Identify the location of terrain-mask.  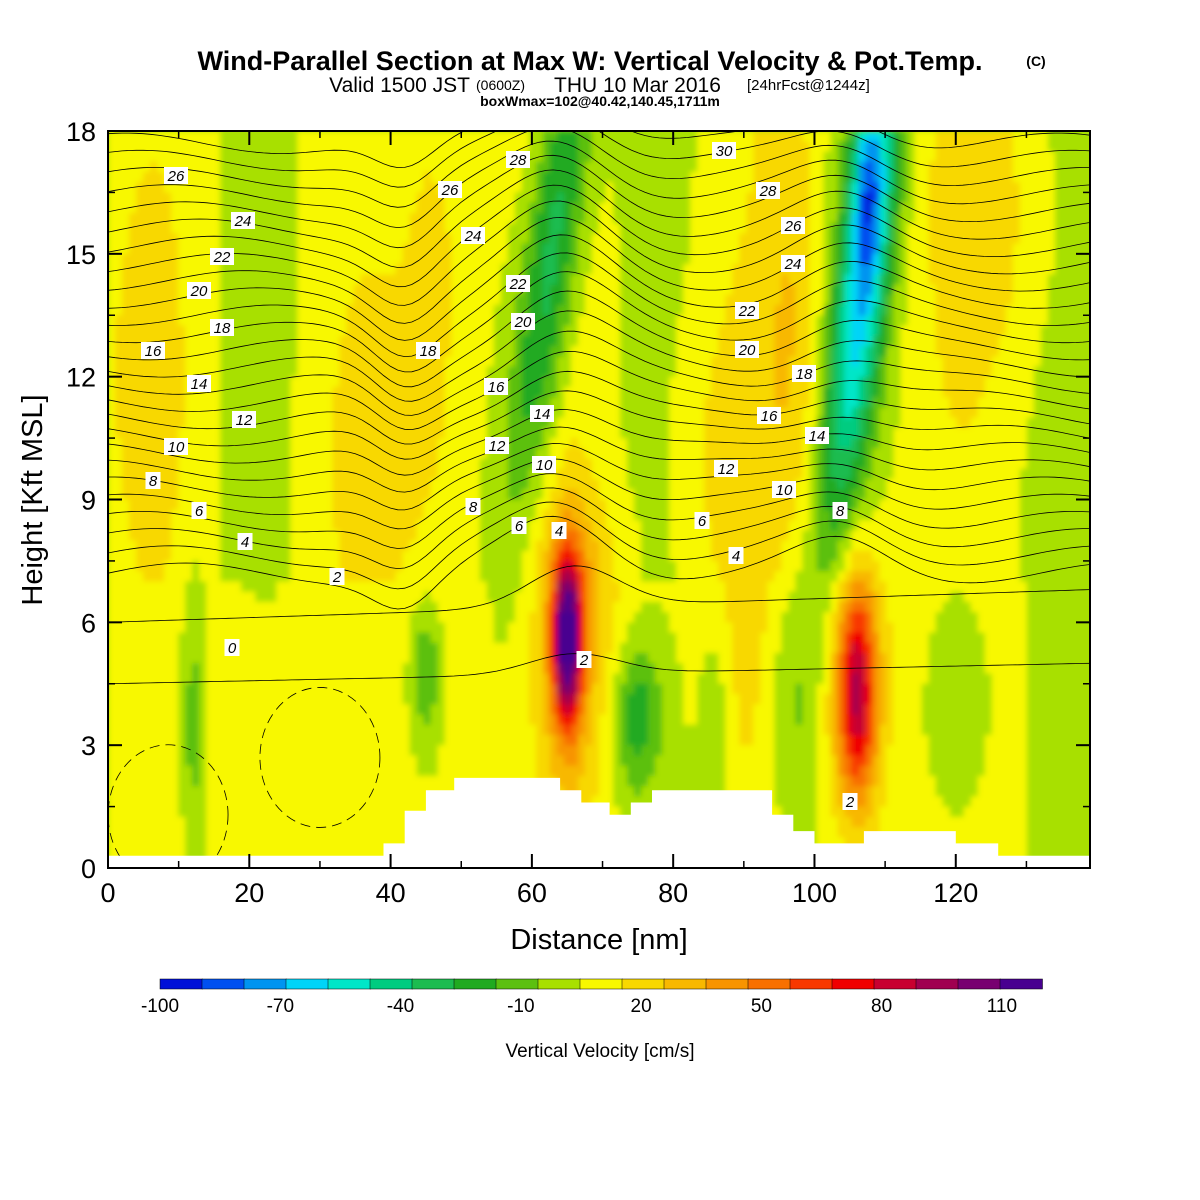
(599, 822).